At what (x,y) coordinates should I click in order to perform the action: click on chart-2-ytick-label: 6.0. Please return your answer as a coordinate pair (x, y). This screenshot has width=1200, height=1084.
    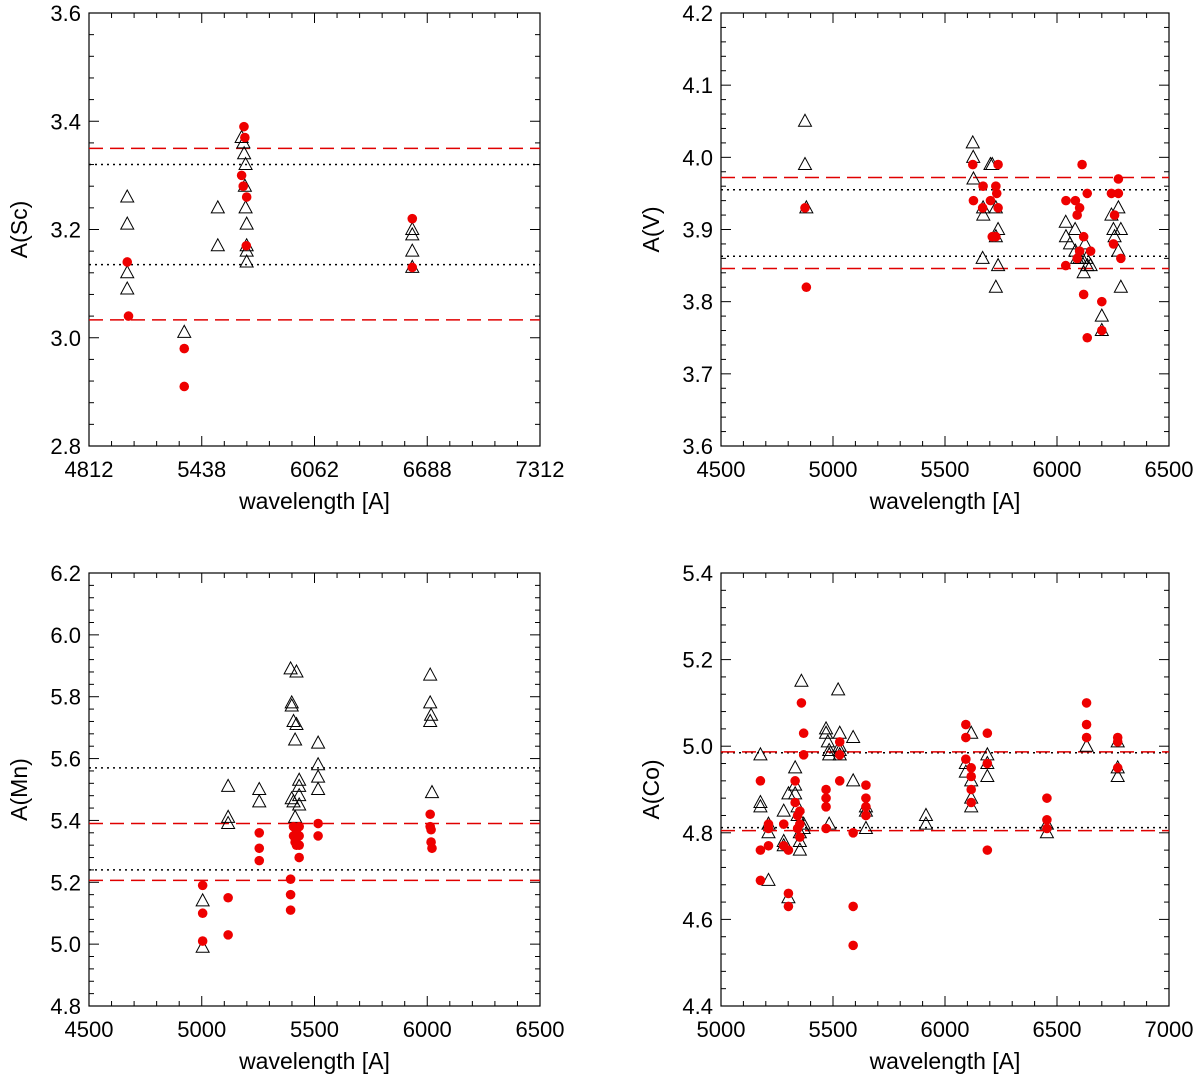
    Looking at the image, I should click on (65, 635).